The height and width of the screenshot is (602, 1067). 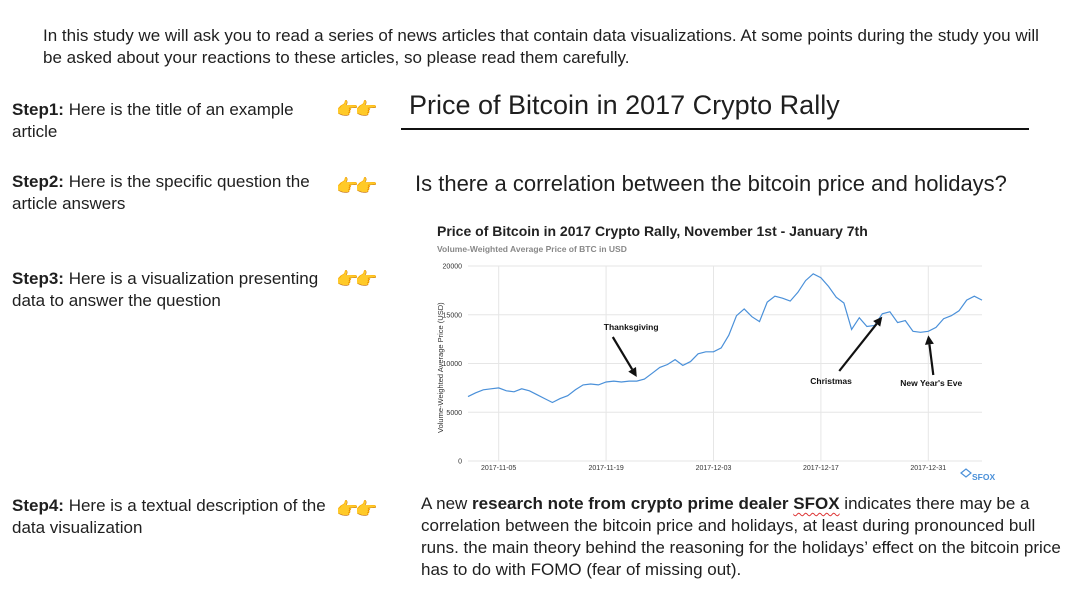 I want to click on sfox-logo: SFOX, so click(x=977, y=475).